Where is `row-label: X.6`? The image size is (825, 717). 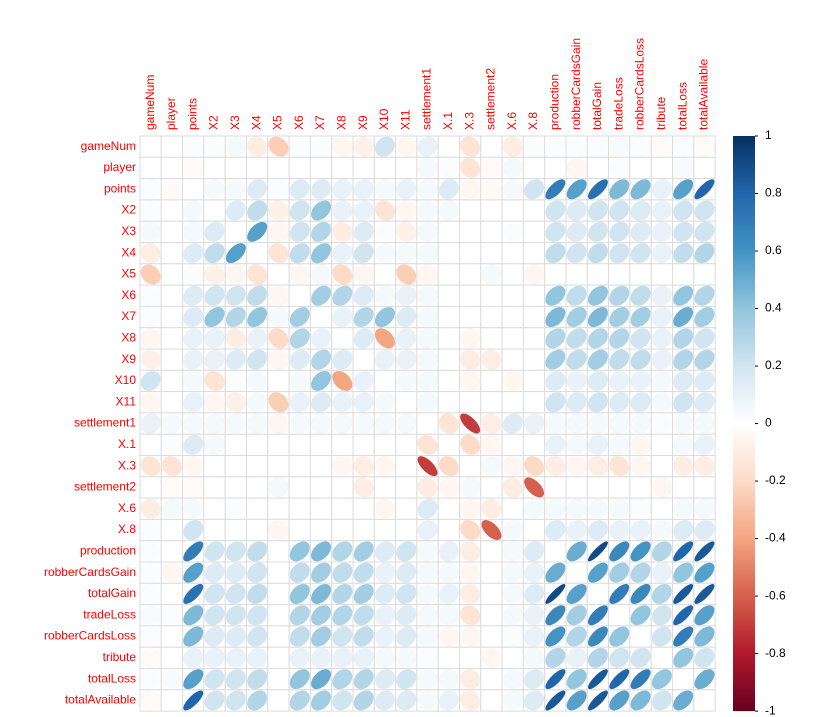
row-label: X.6 is located at coordinates (127, 508).